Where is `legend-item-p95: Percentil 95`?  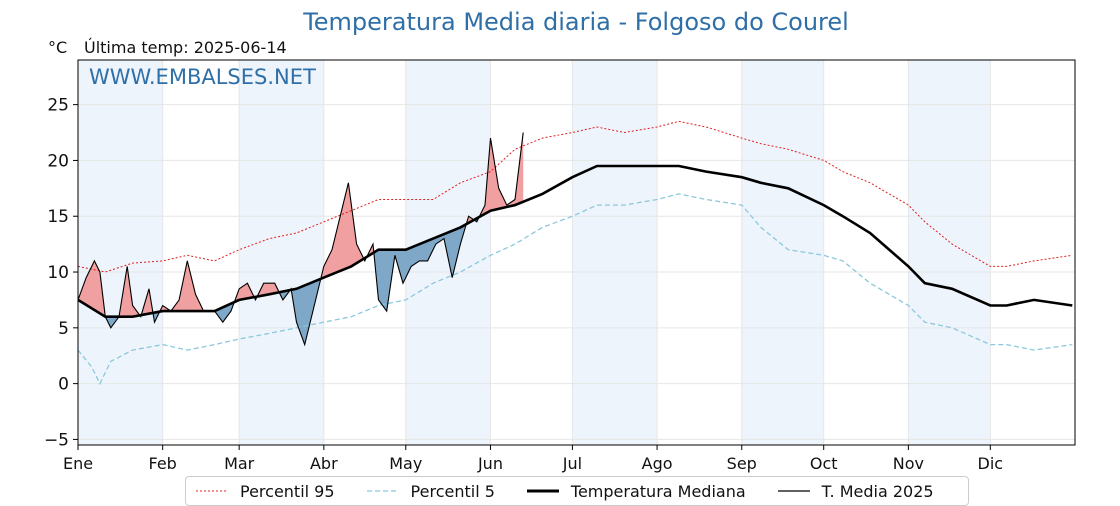 legend-item-p95: Percentil 95 is located at coordinates (264, 491).